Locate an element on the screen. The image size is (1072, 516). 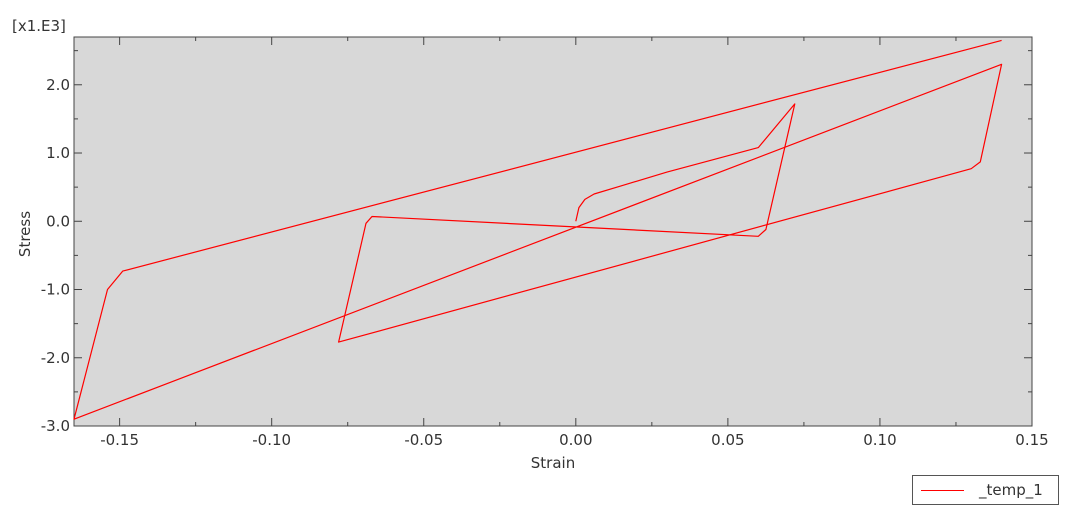
x-tick-label: 0.00 is located at coordinates (575, 440).